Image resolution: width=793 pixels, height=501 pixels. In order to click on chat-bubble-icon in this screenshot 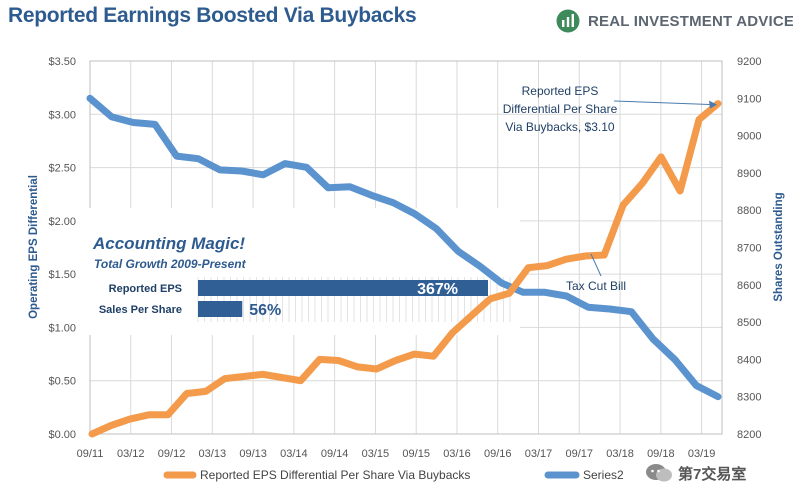, I will do `click(659, 473)`.